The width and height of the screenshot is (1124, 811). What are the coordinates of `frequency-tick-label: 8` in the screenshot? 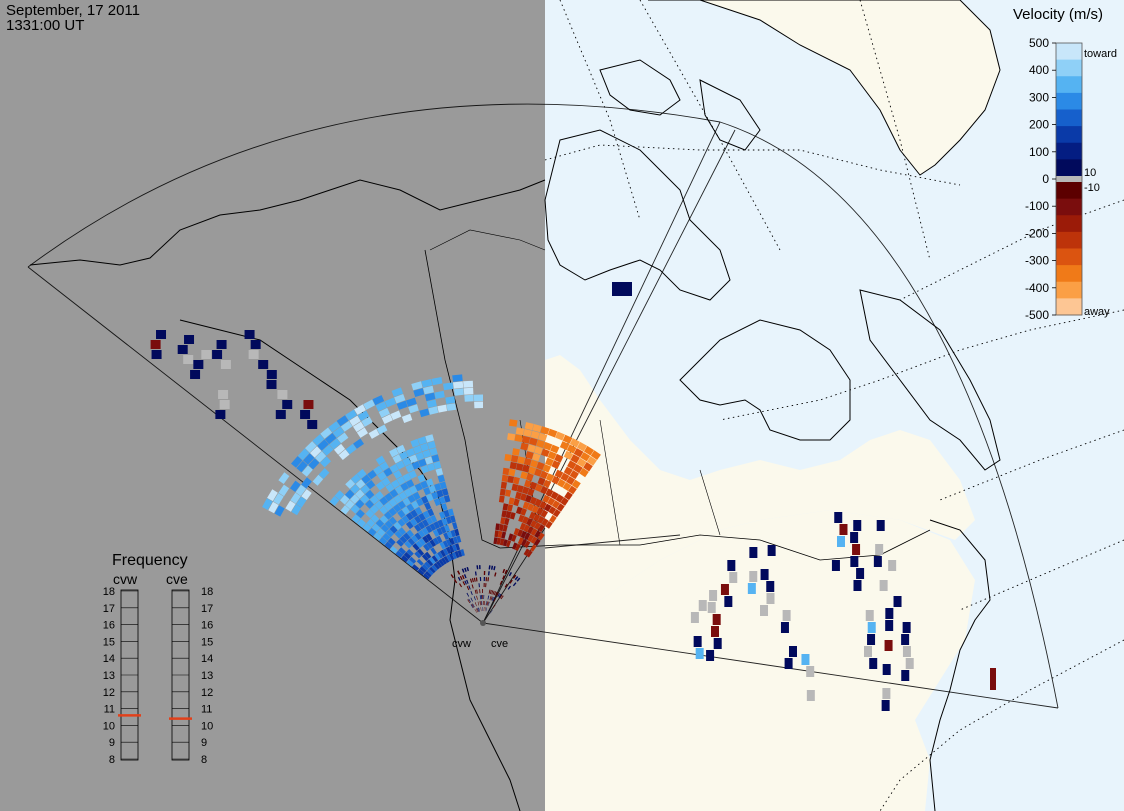 It's located at (204, 760).